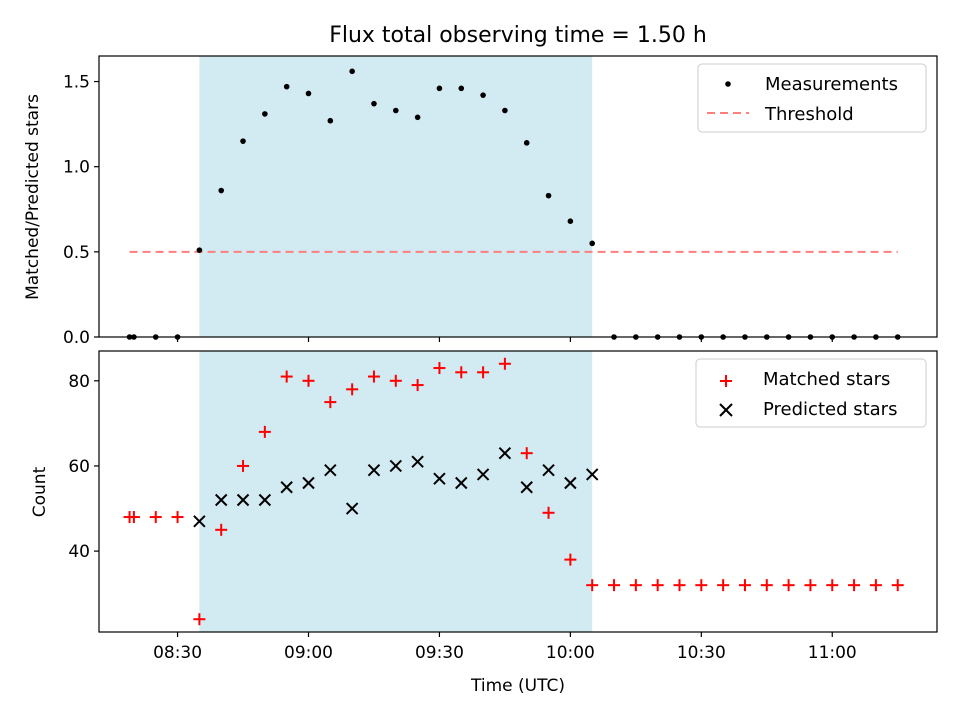 Image resolution: width=960 pixels, height=720 pixels. I want to click on bottom-legend-box, so click(811, 393).